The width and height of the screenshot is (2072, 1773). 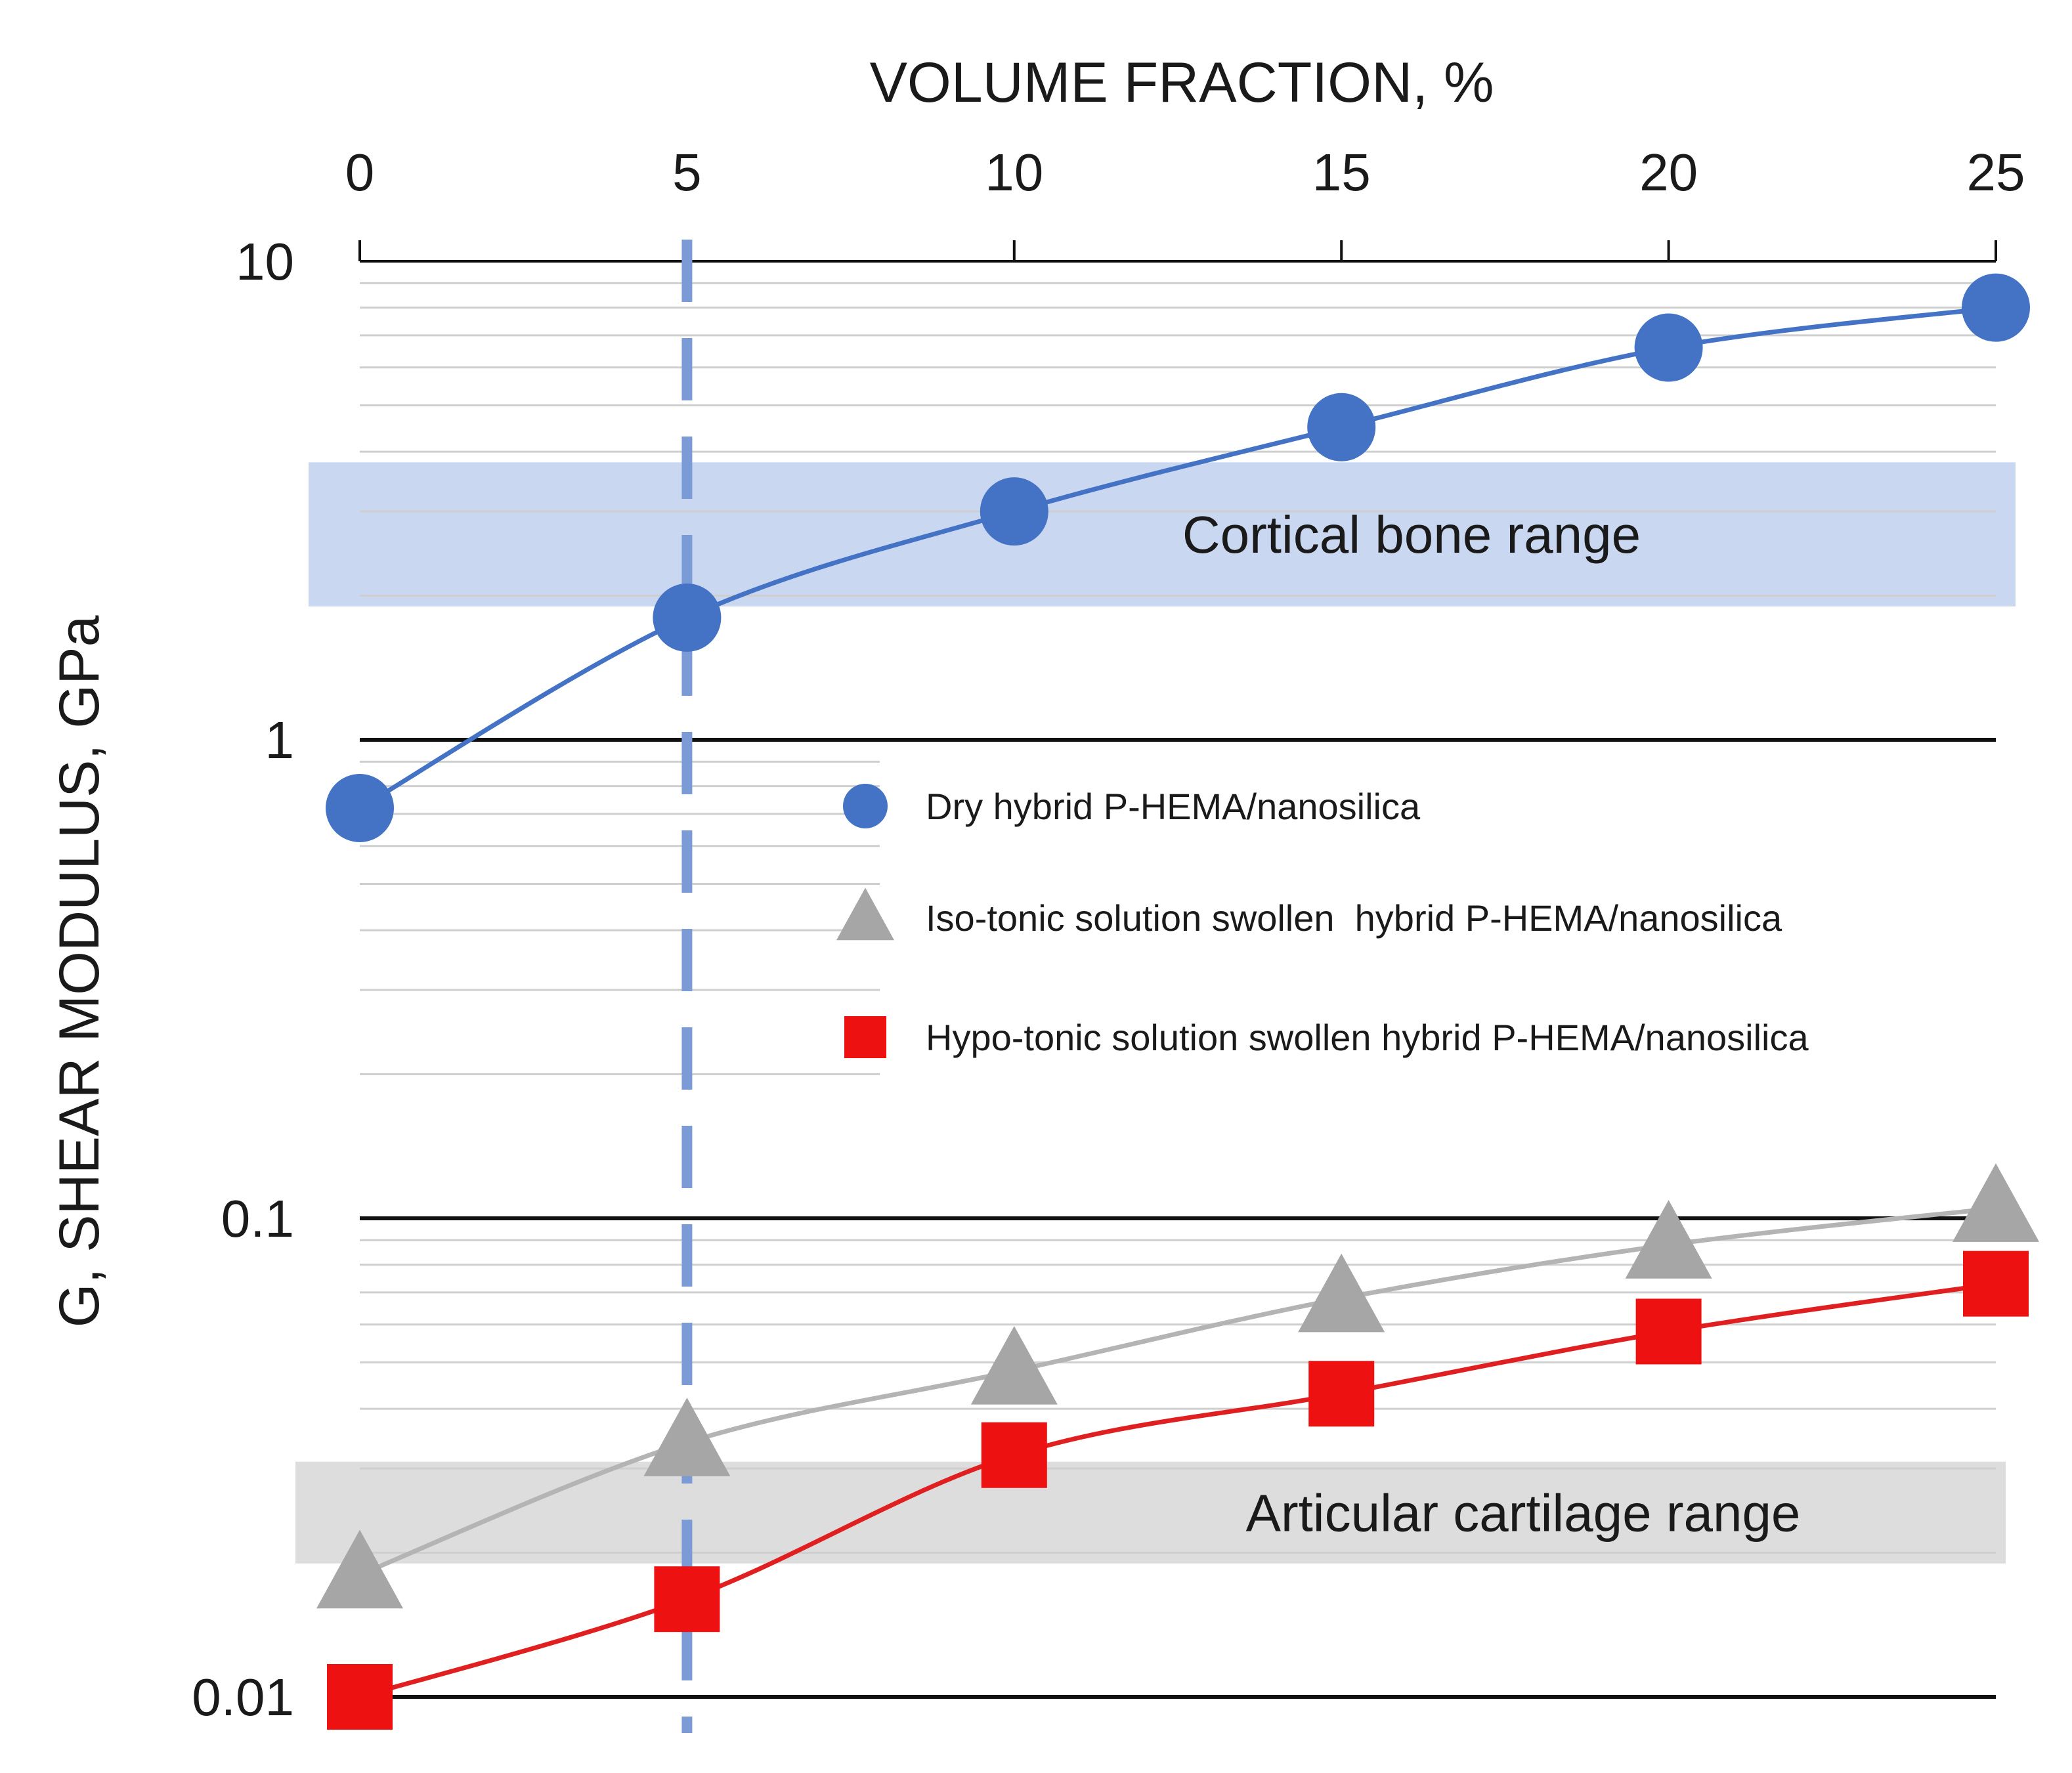 What do you see at coordinates (79, 971) in the screenshot?
I see `y-axis-title: G, SHEAR MODULUS, GPa` at bounding box center [79, 971].